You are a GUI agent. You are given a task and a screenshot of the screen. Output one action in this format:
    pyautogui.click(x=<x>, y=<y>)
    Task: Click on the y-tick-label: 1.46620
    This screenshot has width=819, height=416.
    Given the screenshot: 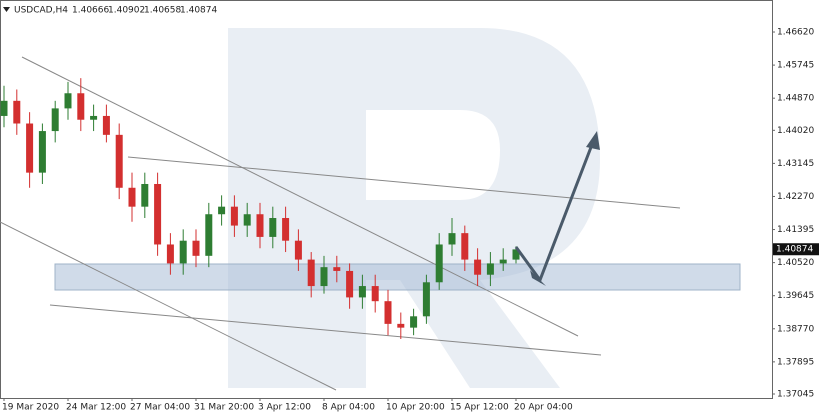 What is the action you would take?
    pyautogui.click(x=795, y=33)
    